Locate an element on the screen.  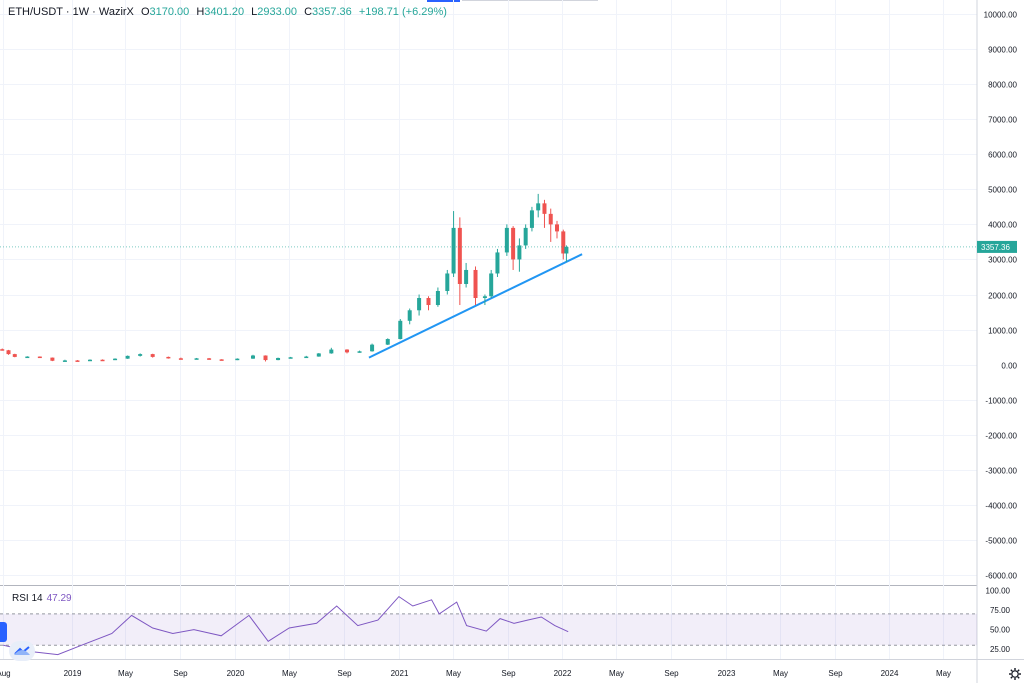
time-tick-label: 2020 is located at coordinates (236, 673).